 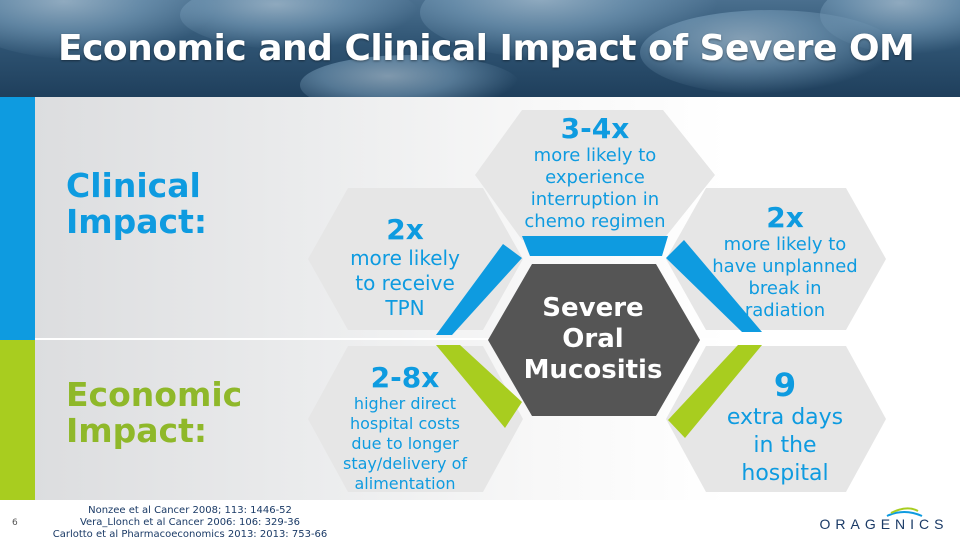 I want to click on hex-bottom-right-text: 9 extra days in the hospital, so click(x=785, y=427).